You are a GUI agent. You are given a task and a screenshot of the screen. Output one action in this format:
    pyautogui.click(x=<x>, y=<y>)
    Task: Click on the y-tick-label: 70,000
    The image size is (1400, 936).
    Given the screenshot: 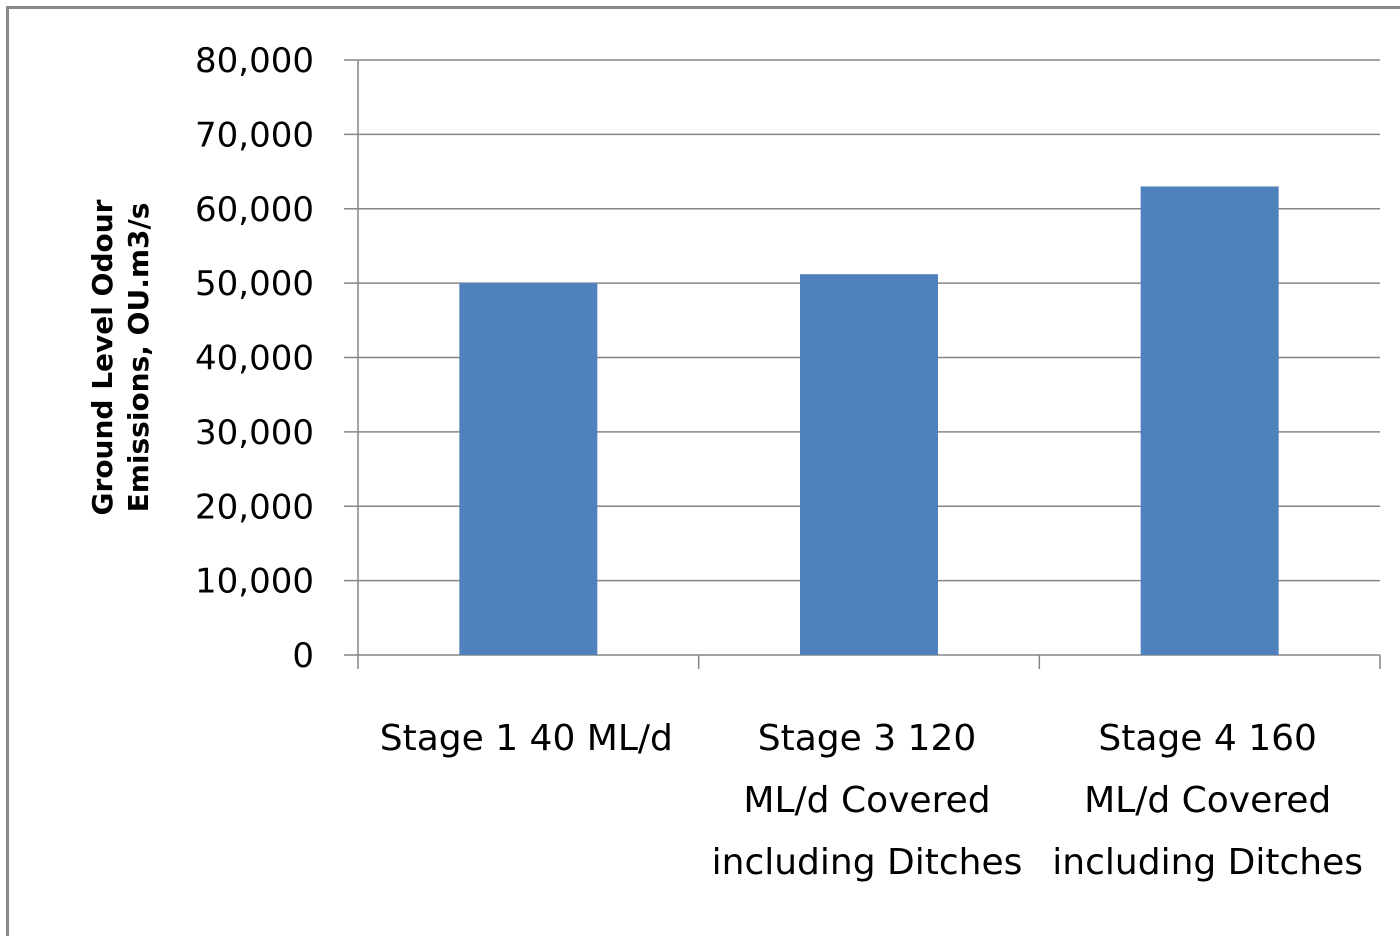 What is the action you would take?
    pyautogui.click(x=254, y=135)
    